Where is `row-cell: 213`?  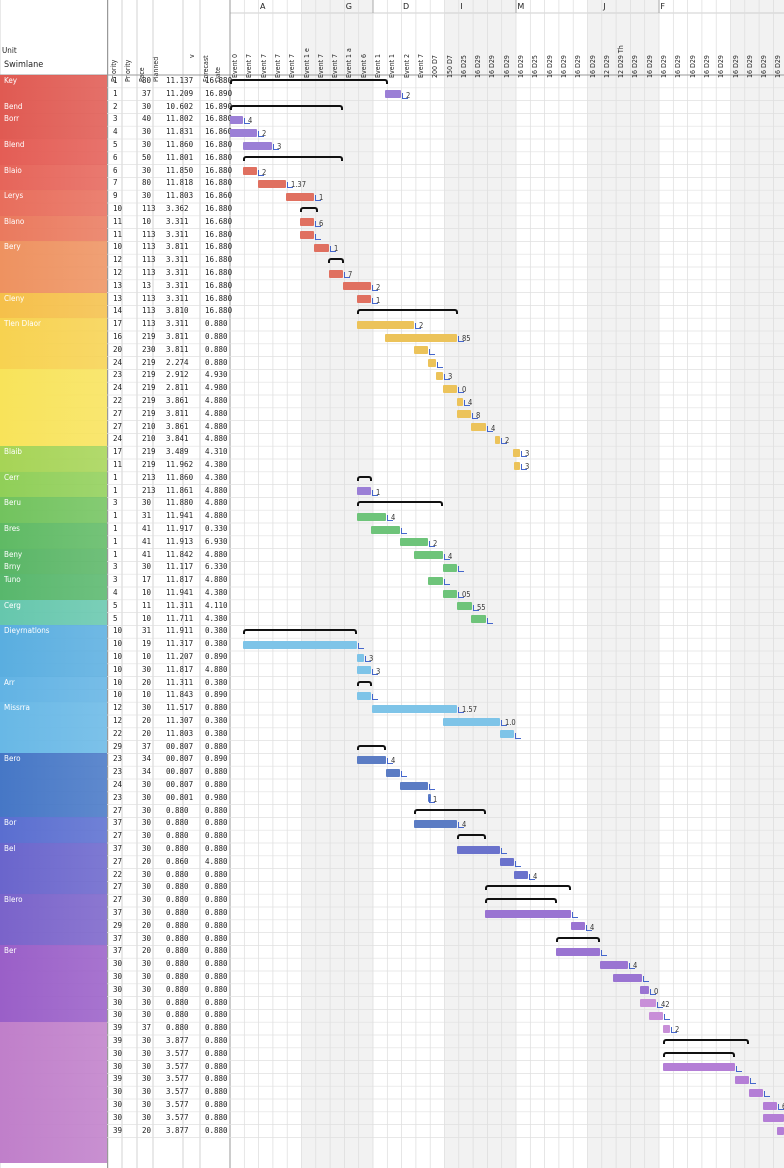 row-cell: 213 is located at coordinates (149, 477).